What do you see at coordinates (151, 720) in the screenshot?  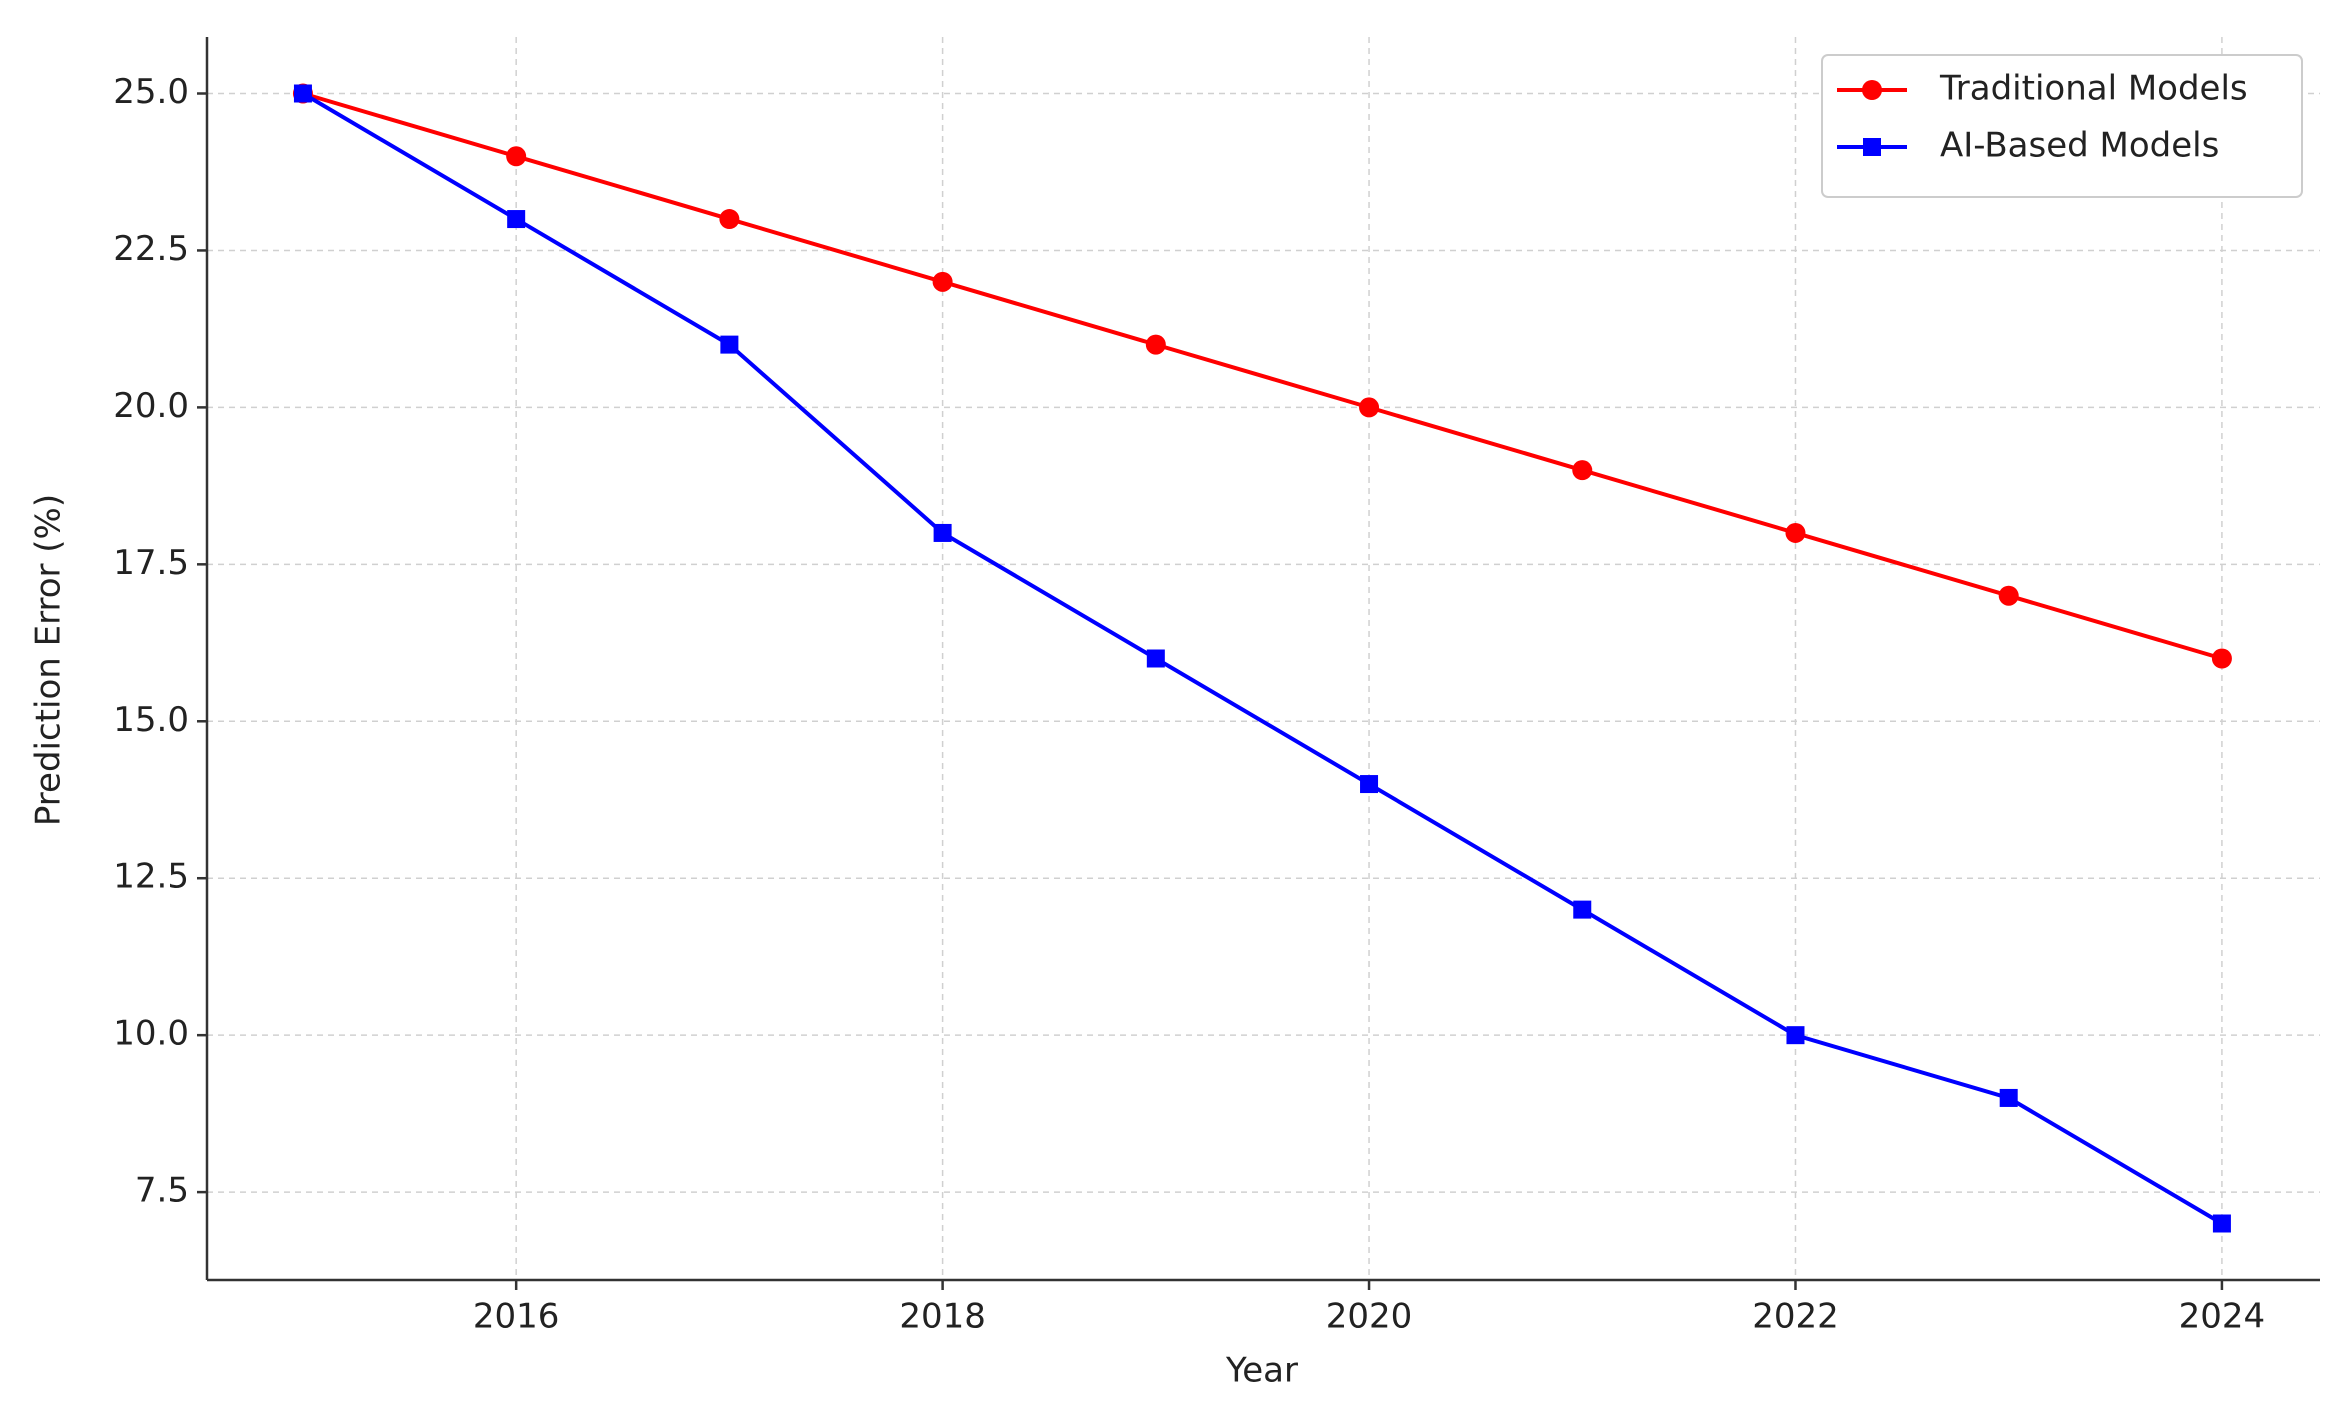 I see `y-tick-label: 15.0` at bounding box center [151, 720].